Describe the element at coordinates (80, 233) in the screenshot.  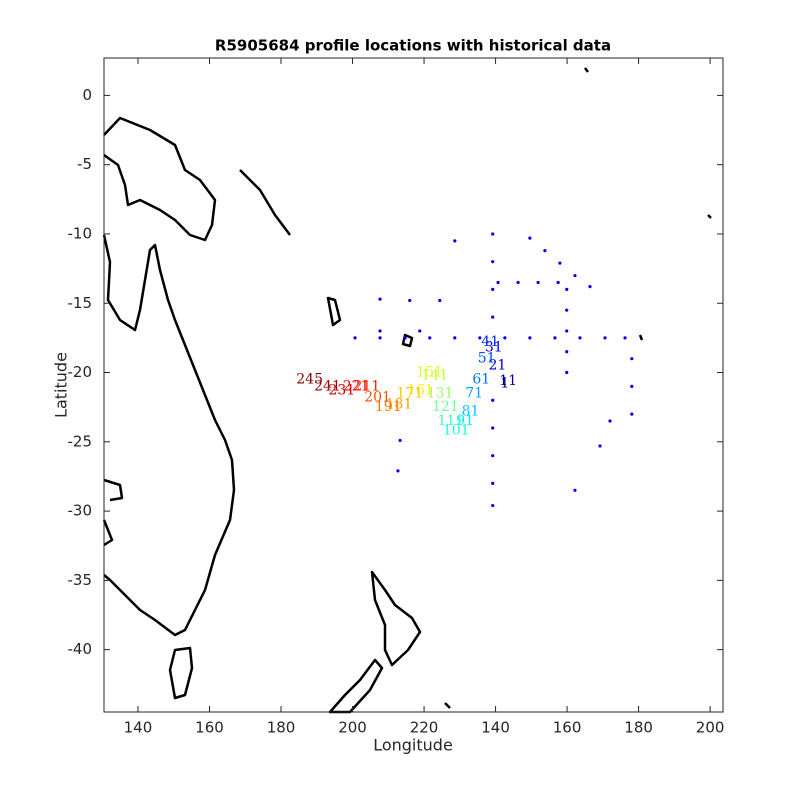
I see `y-tick-label: -10` at that location.